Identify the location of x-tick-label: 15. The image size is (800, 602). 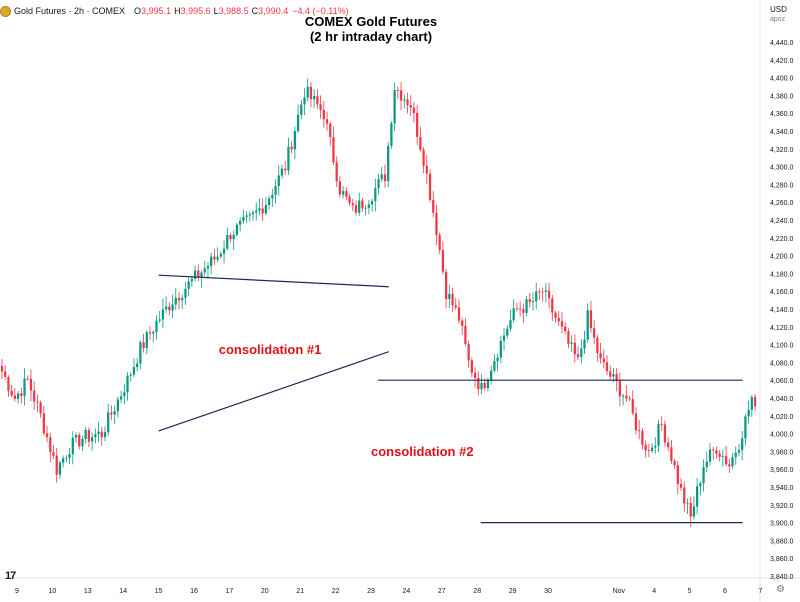
(159, 591).